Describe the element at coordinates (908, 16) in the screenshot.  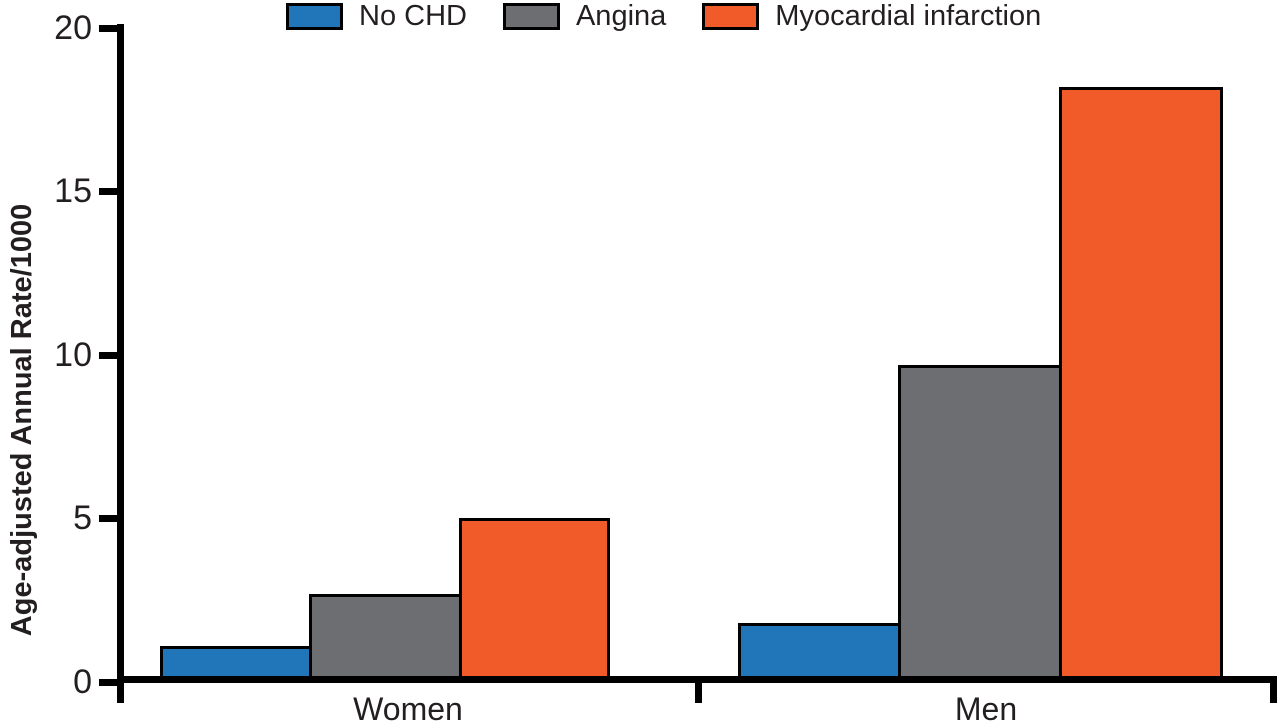
I see `legend-label-myocardial-infarction: Myocardial infarction` at that location.